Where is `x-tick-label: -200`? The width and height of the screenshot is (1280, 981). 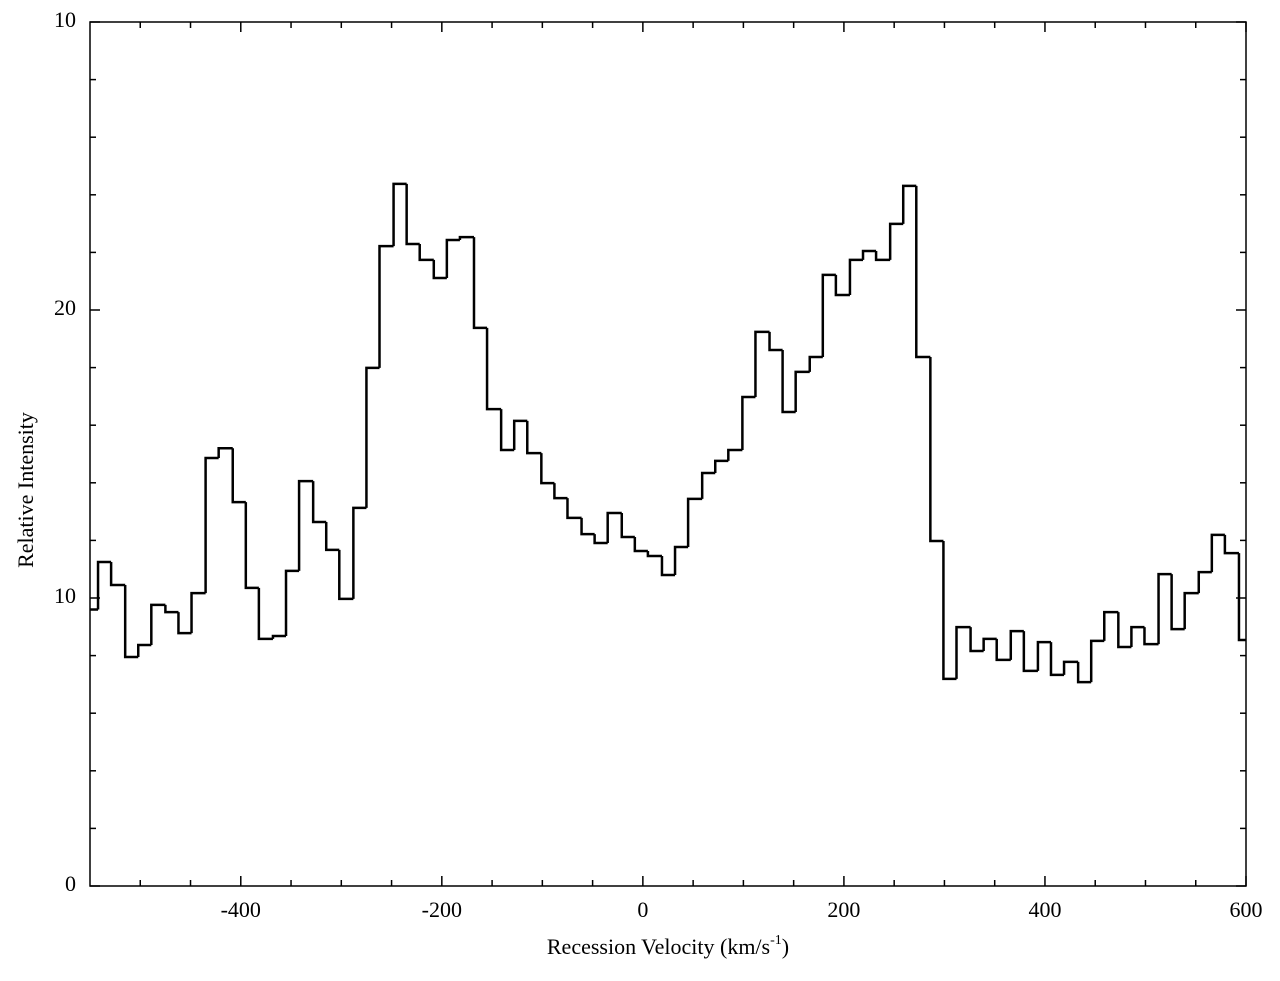
x-tick-label: -200 is located at coordinates (442, 909).